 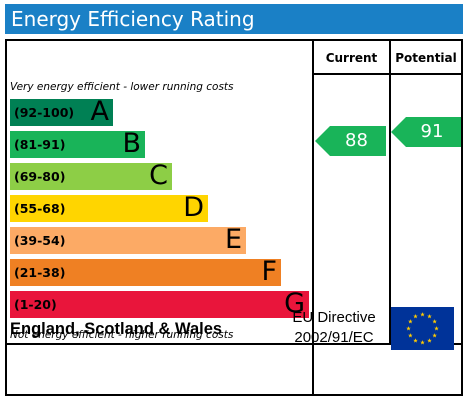 I want to click on band-letter: D, so click(x=193, y=207).